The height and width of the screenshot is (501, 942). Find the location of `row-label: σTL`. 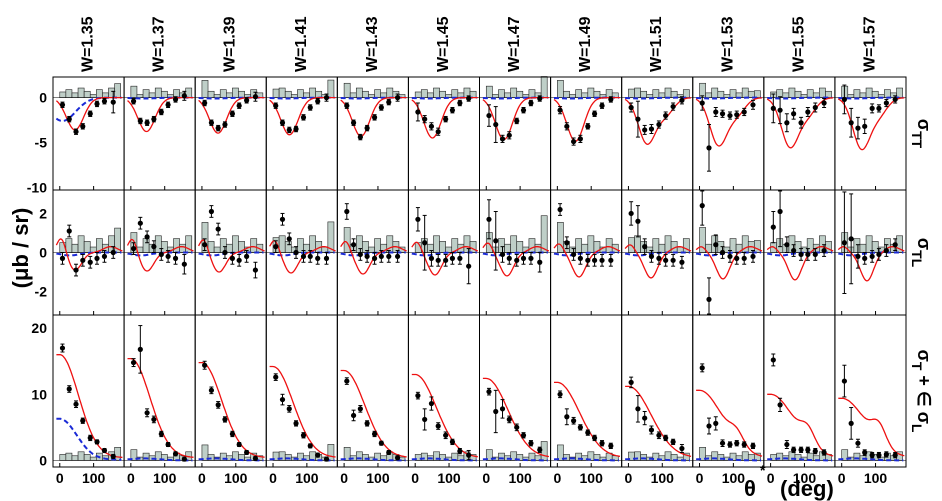

row-label: σTL is located at coordinates (921, 253).